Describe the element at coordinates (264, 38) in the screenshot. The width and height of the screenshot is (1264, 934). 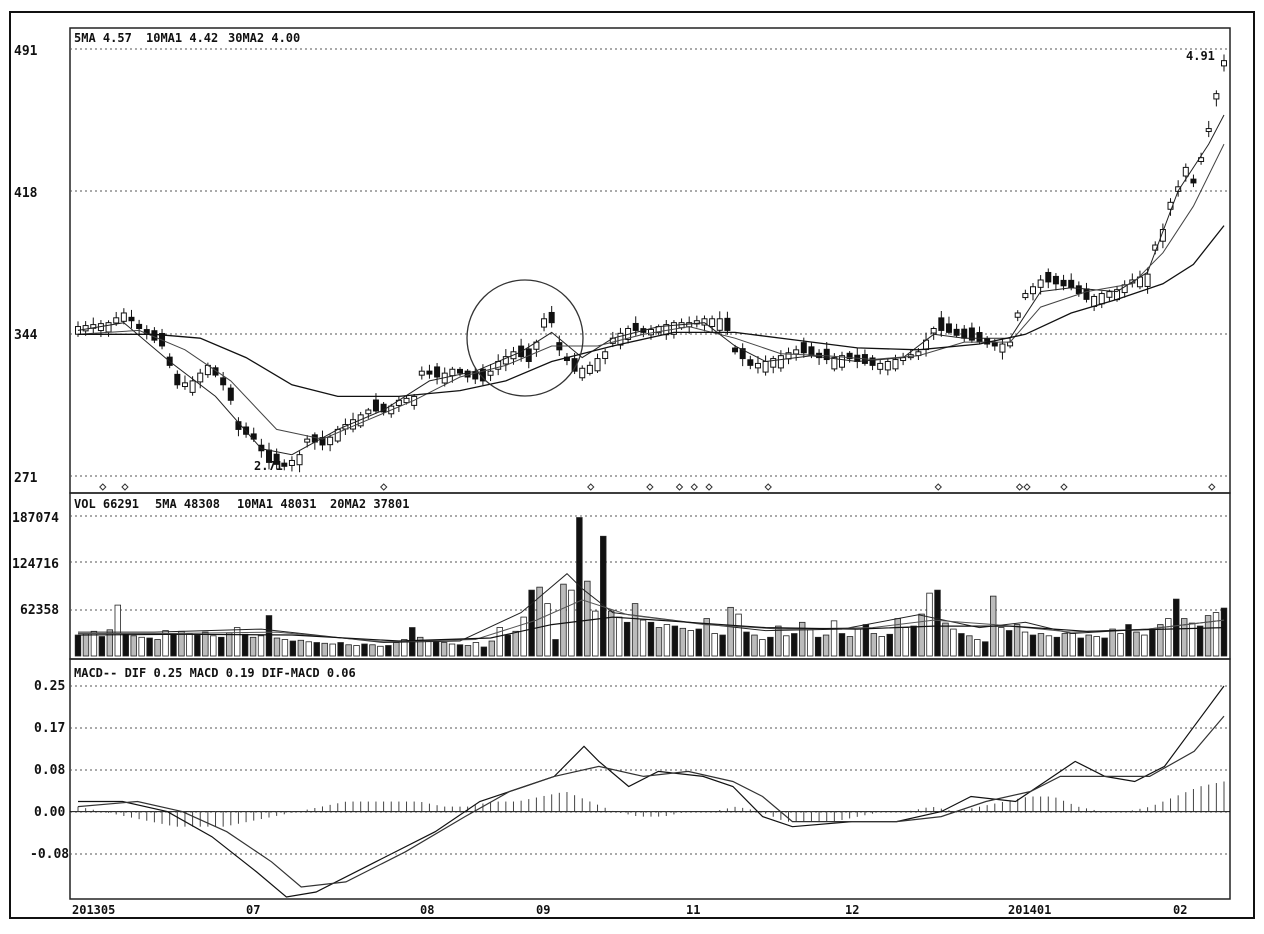
I see `price-legend-ma30: 30MA2 4.00` at that location.